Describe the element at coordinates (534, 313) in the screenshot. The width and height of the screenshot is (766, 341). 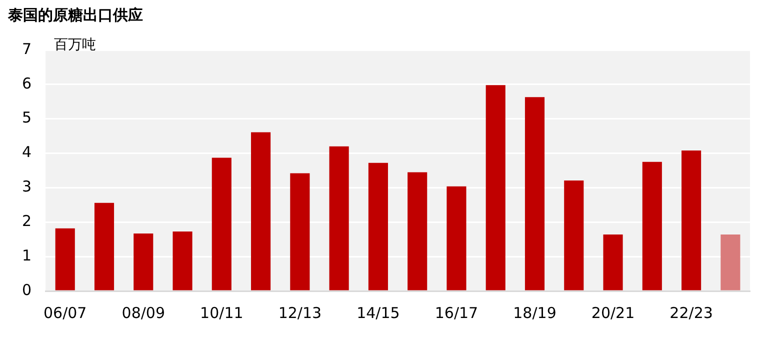
I see `x-tick-label: 18/19` at that location.